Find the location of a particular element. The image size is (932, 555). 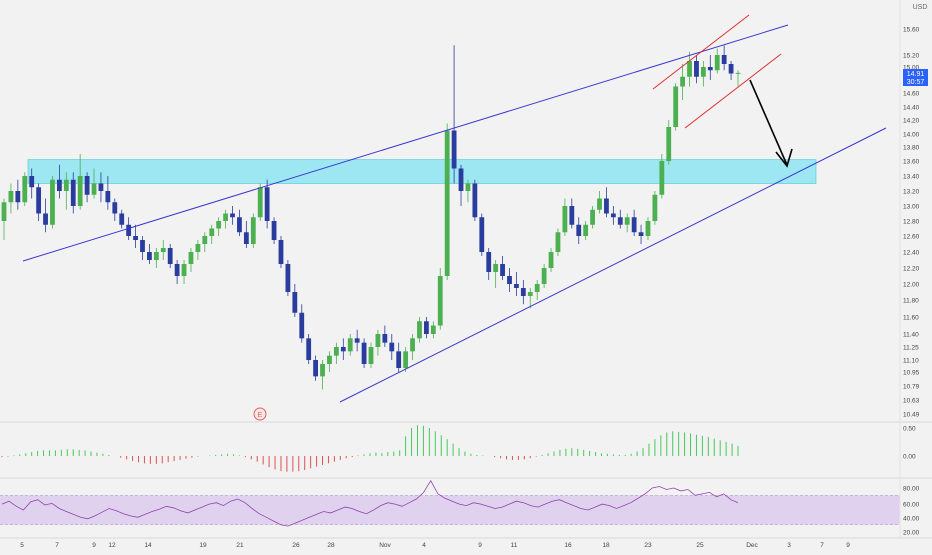

price-tick-label: 10.63 is located at coordinates (911, 401).